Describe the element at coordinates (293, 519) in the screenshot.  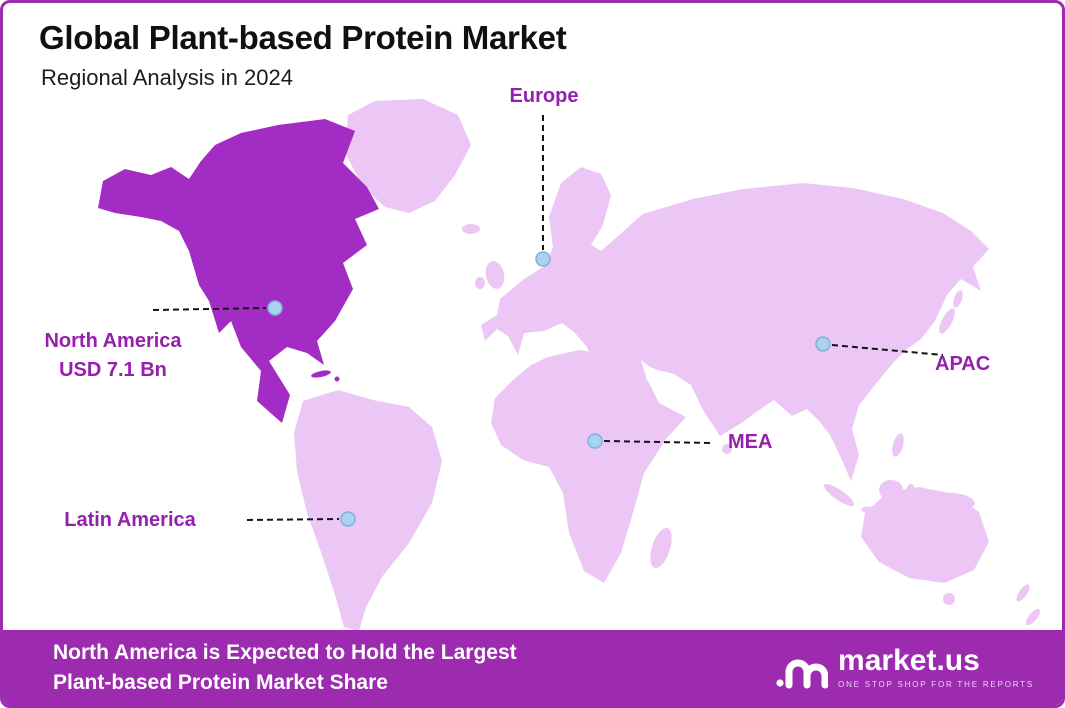
I see `latin-america-leader-line` at that location.